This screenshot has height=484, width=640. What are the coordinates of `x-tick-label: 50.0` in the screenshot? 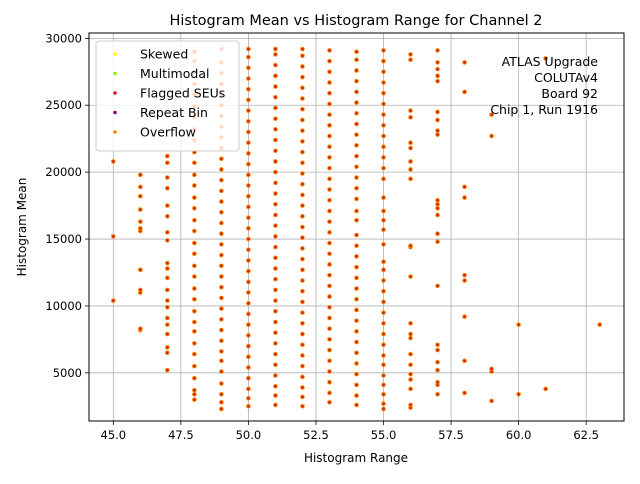 It's located at (249, 435).